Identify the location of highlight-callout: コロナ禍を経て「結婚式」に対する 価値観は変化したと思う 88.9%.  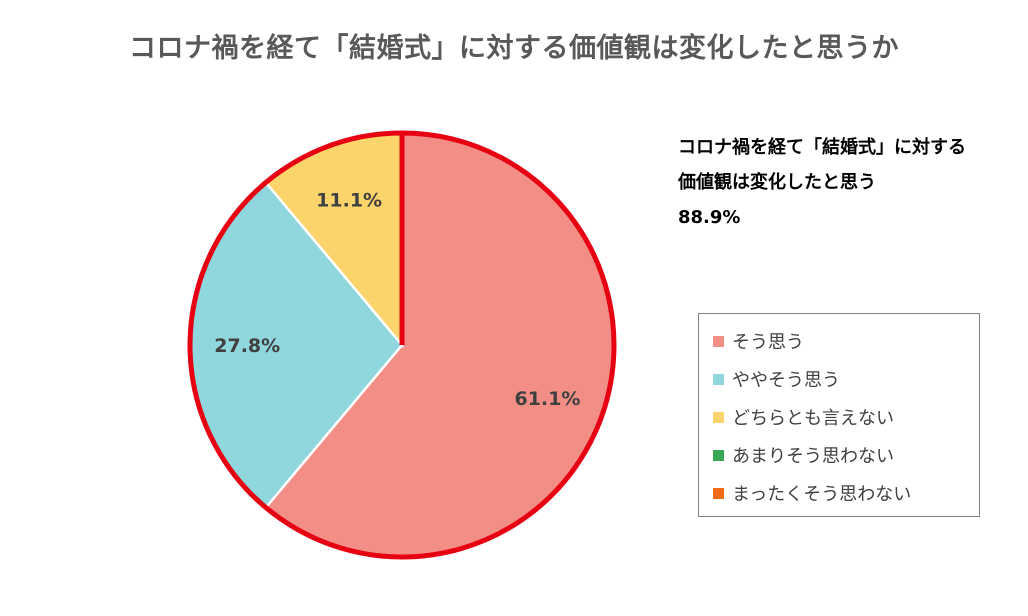
(843, 182).